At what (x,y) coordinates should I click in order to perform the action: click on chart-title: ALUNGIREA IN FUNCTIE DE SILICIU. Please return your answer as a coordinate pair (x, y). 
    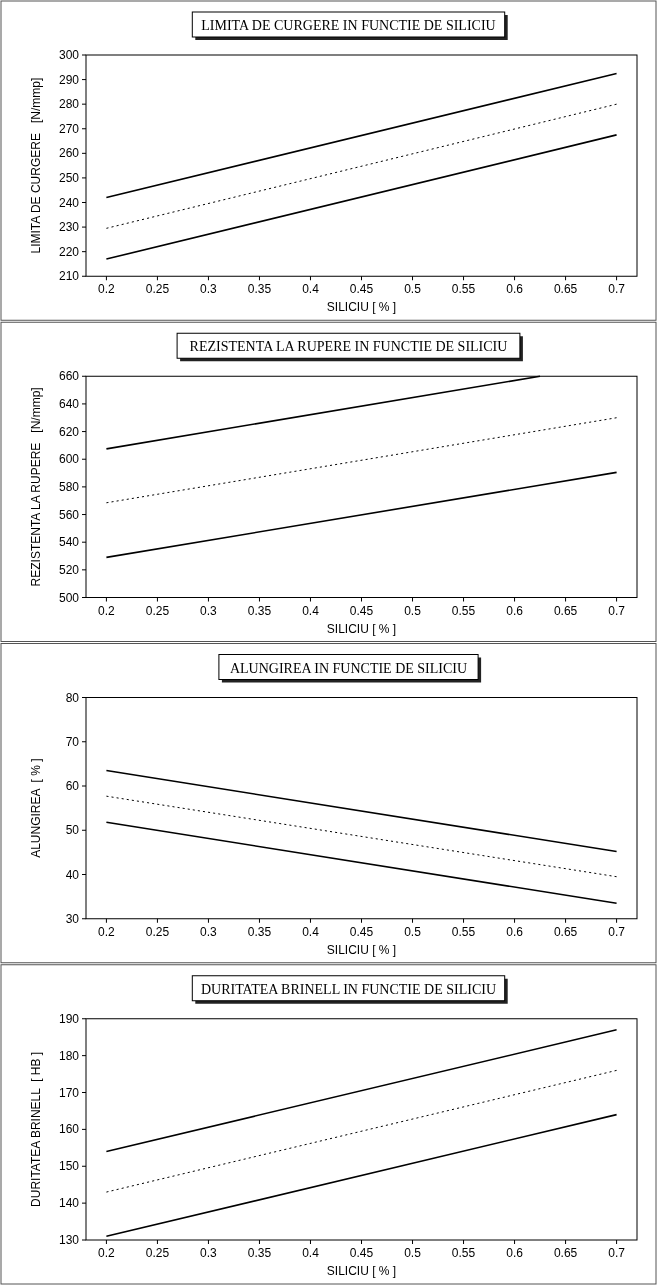
    Looking at the image, I should click on (348, 668).